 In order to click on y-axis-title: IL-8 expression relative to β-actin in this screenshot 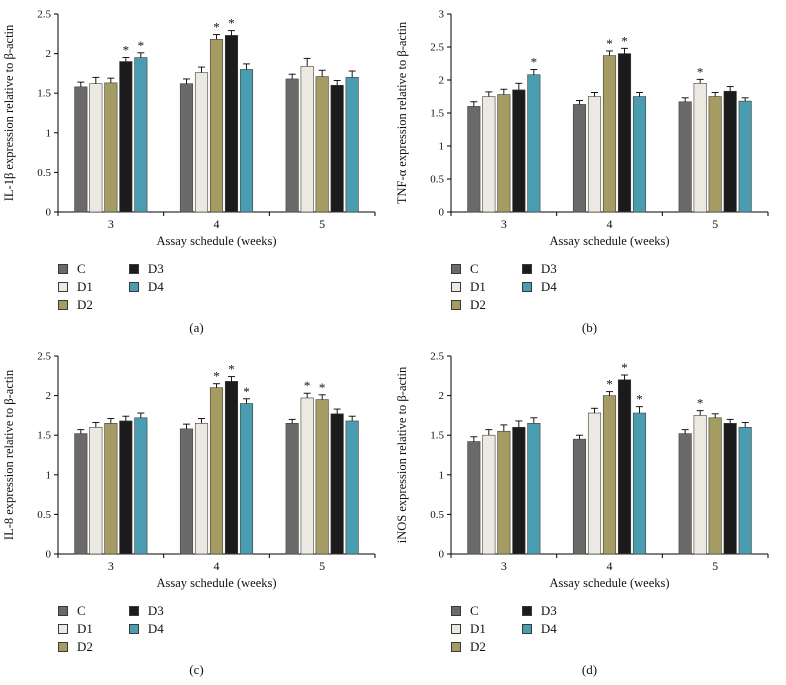, I will do `click(9, 454)`.